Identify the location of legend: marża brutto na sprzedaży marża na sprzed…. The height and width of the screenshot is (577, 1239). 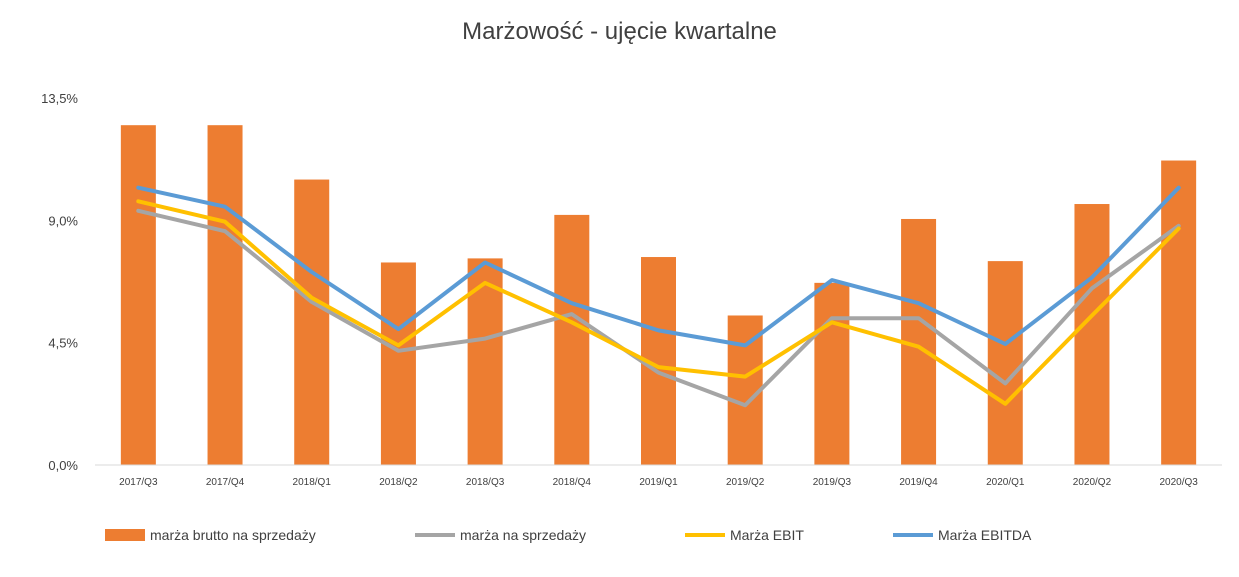
(568, 535).